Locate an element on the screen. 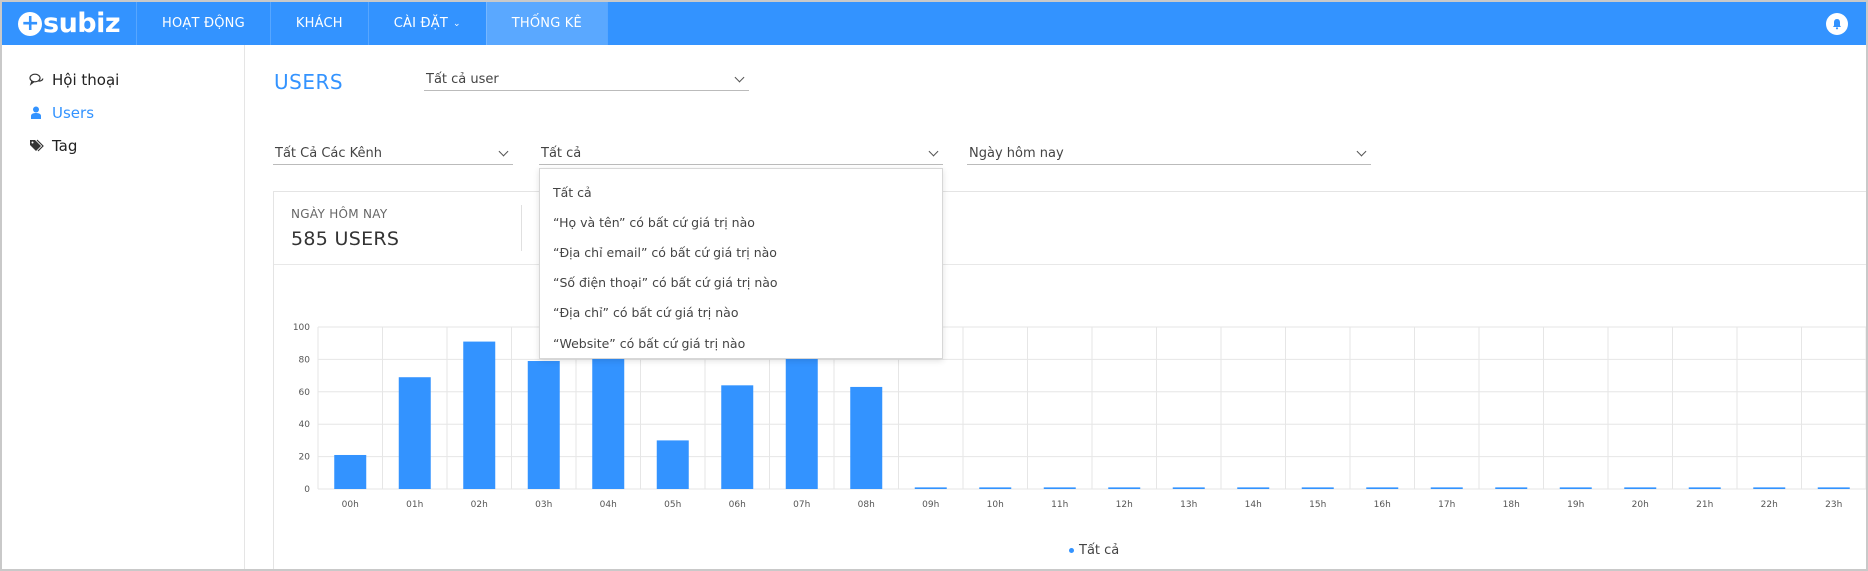  x-tick-label: 03h is located at coordinates (543, 505).